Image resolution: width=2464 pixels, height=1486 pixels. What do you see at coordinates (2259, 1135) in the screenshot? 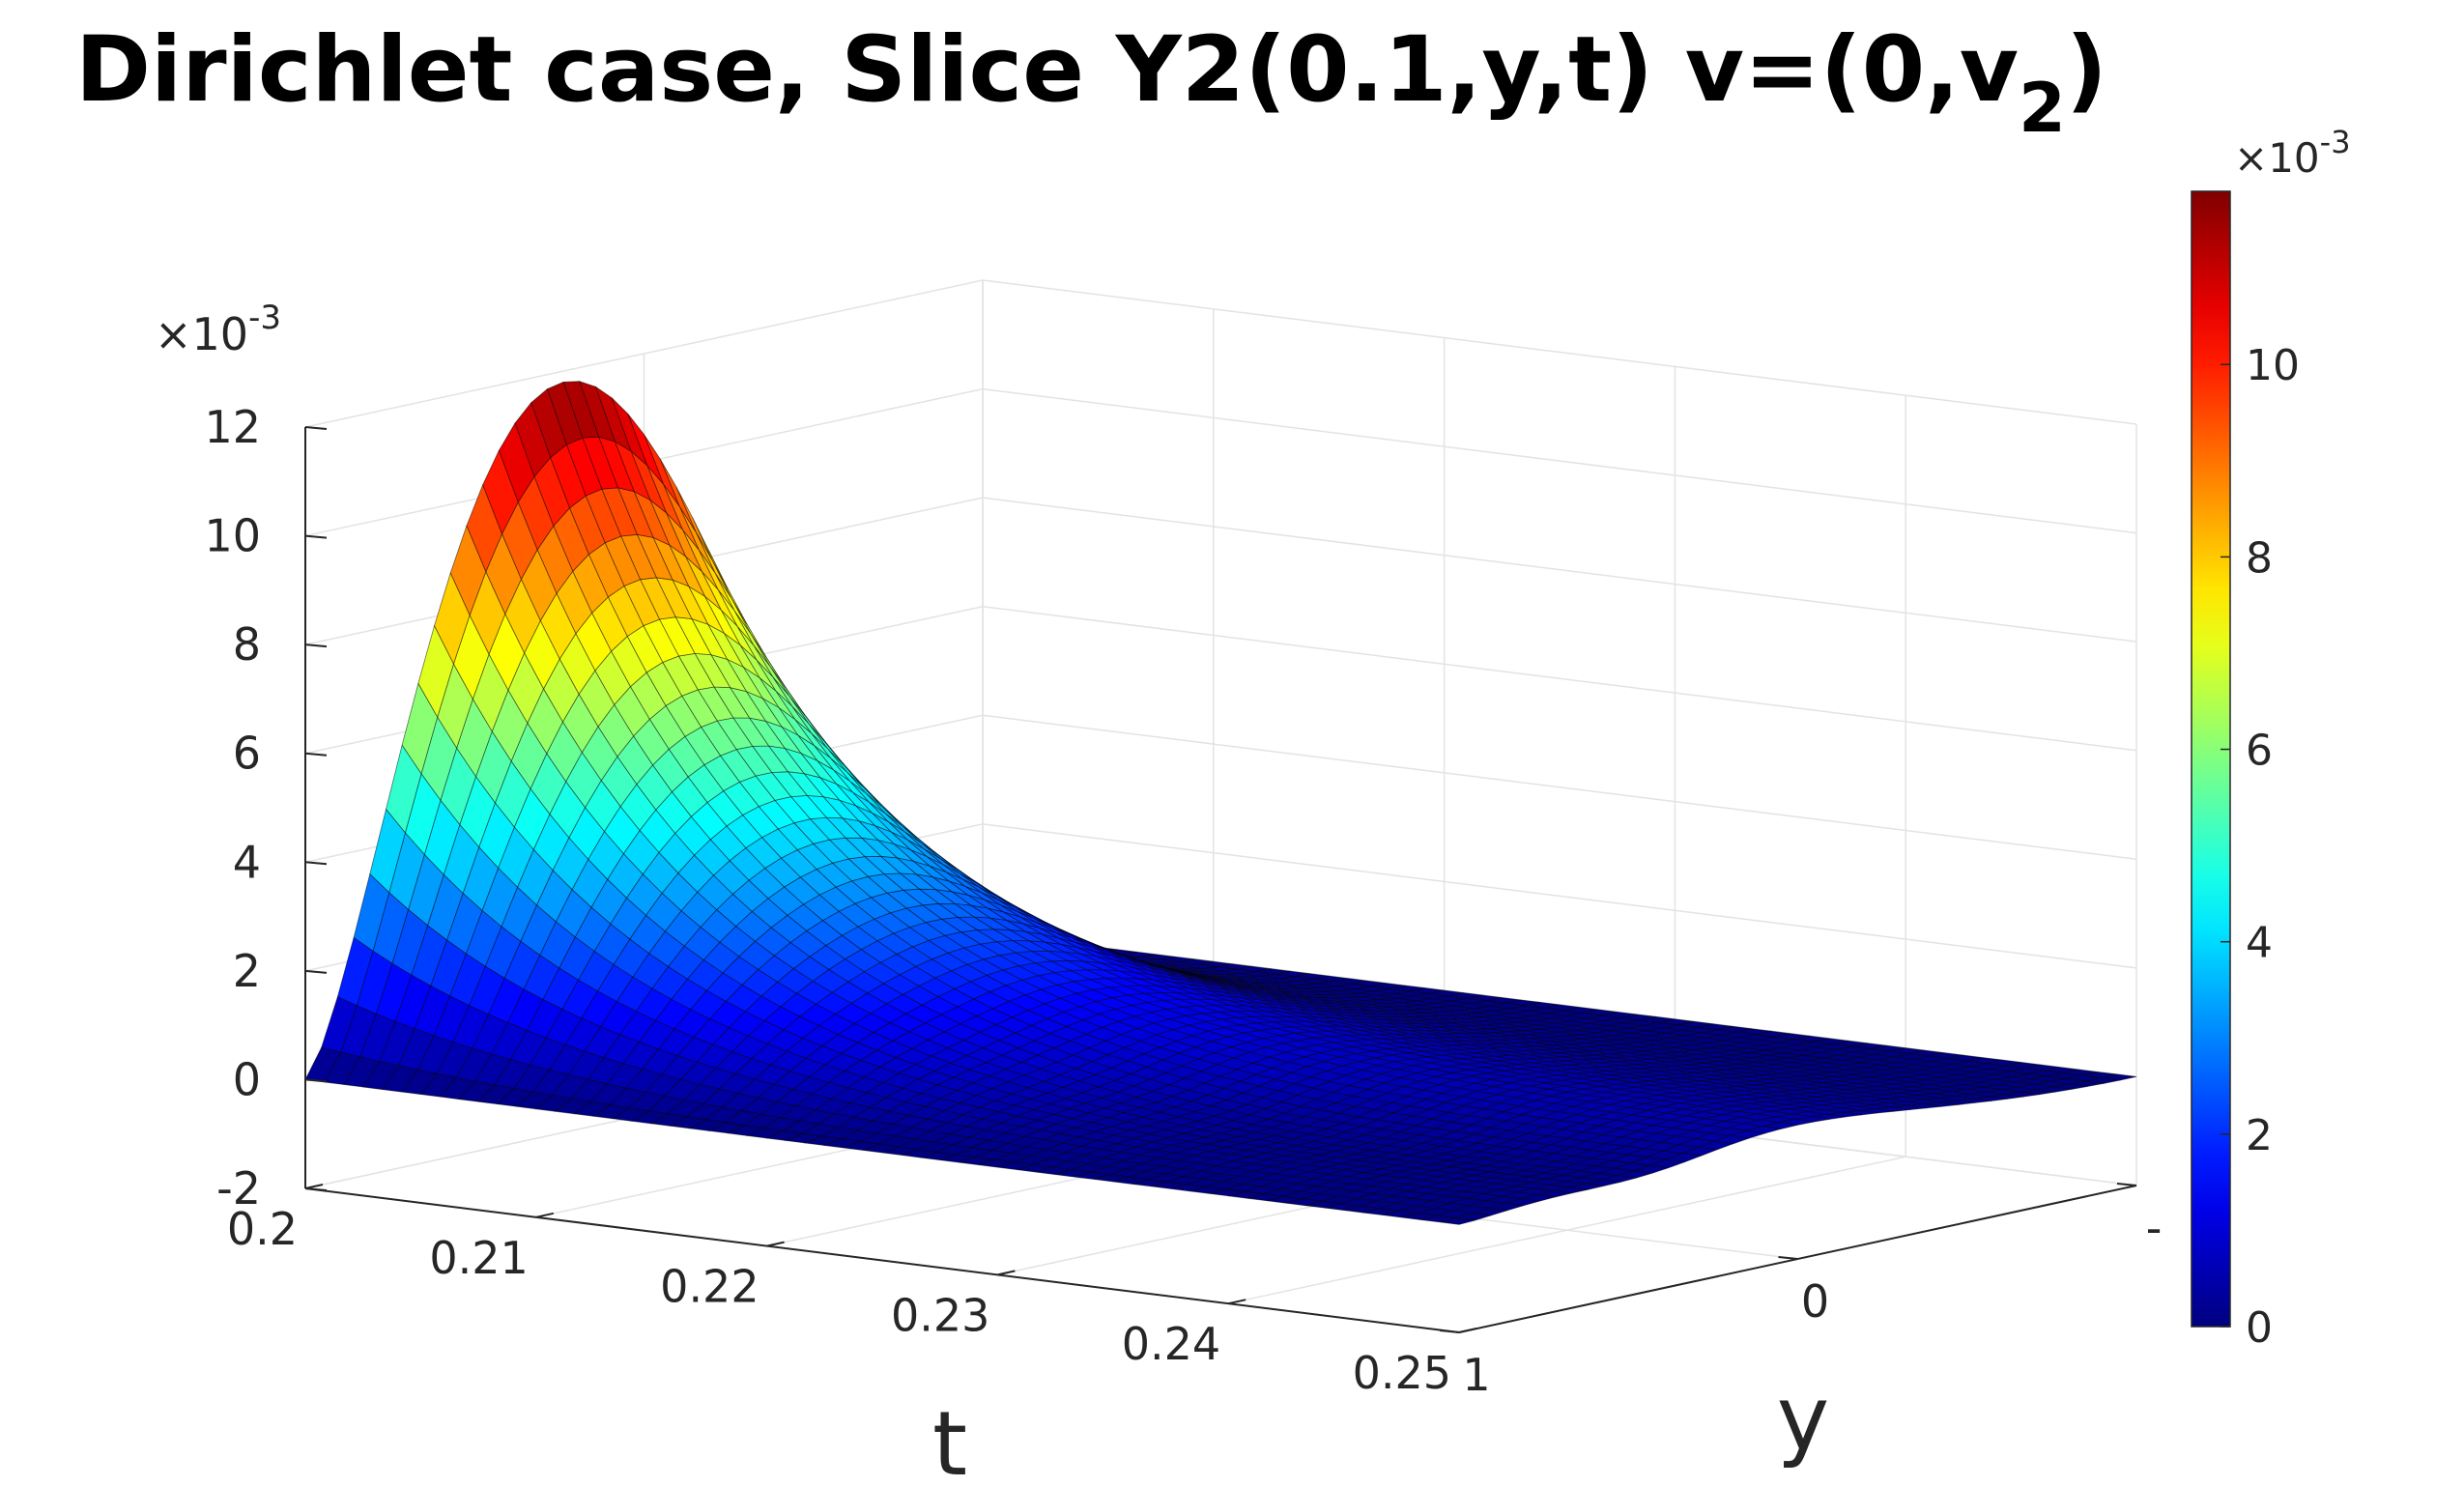
I see `colorbar-tick-label: 2` at bounding box center [2259, 1135].